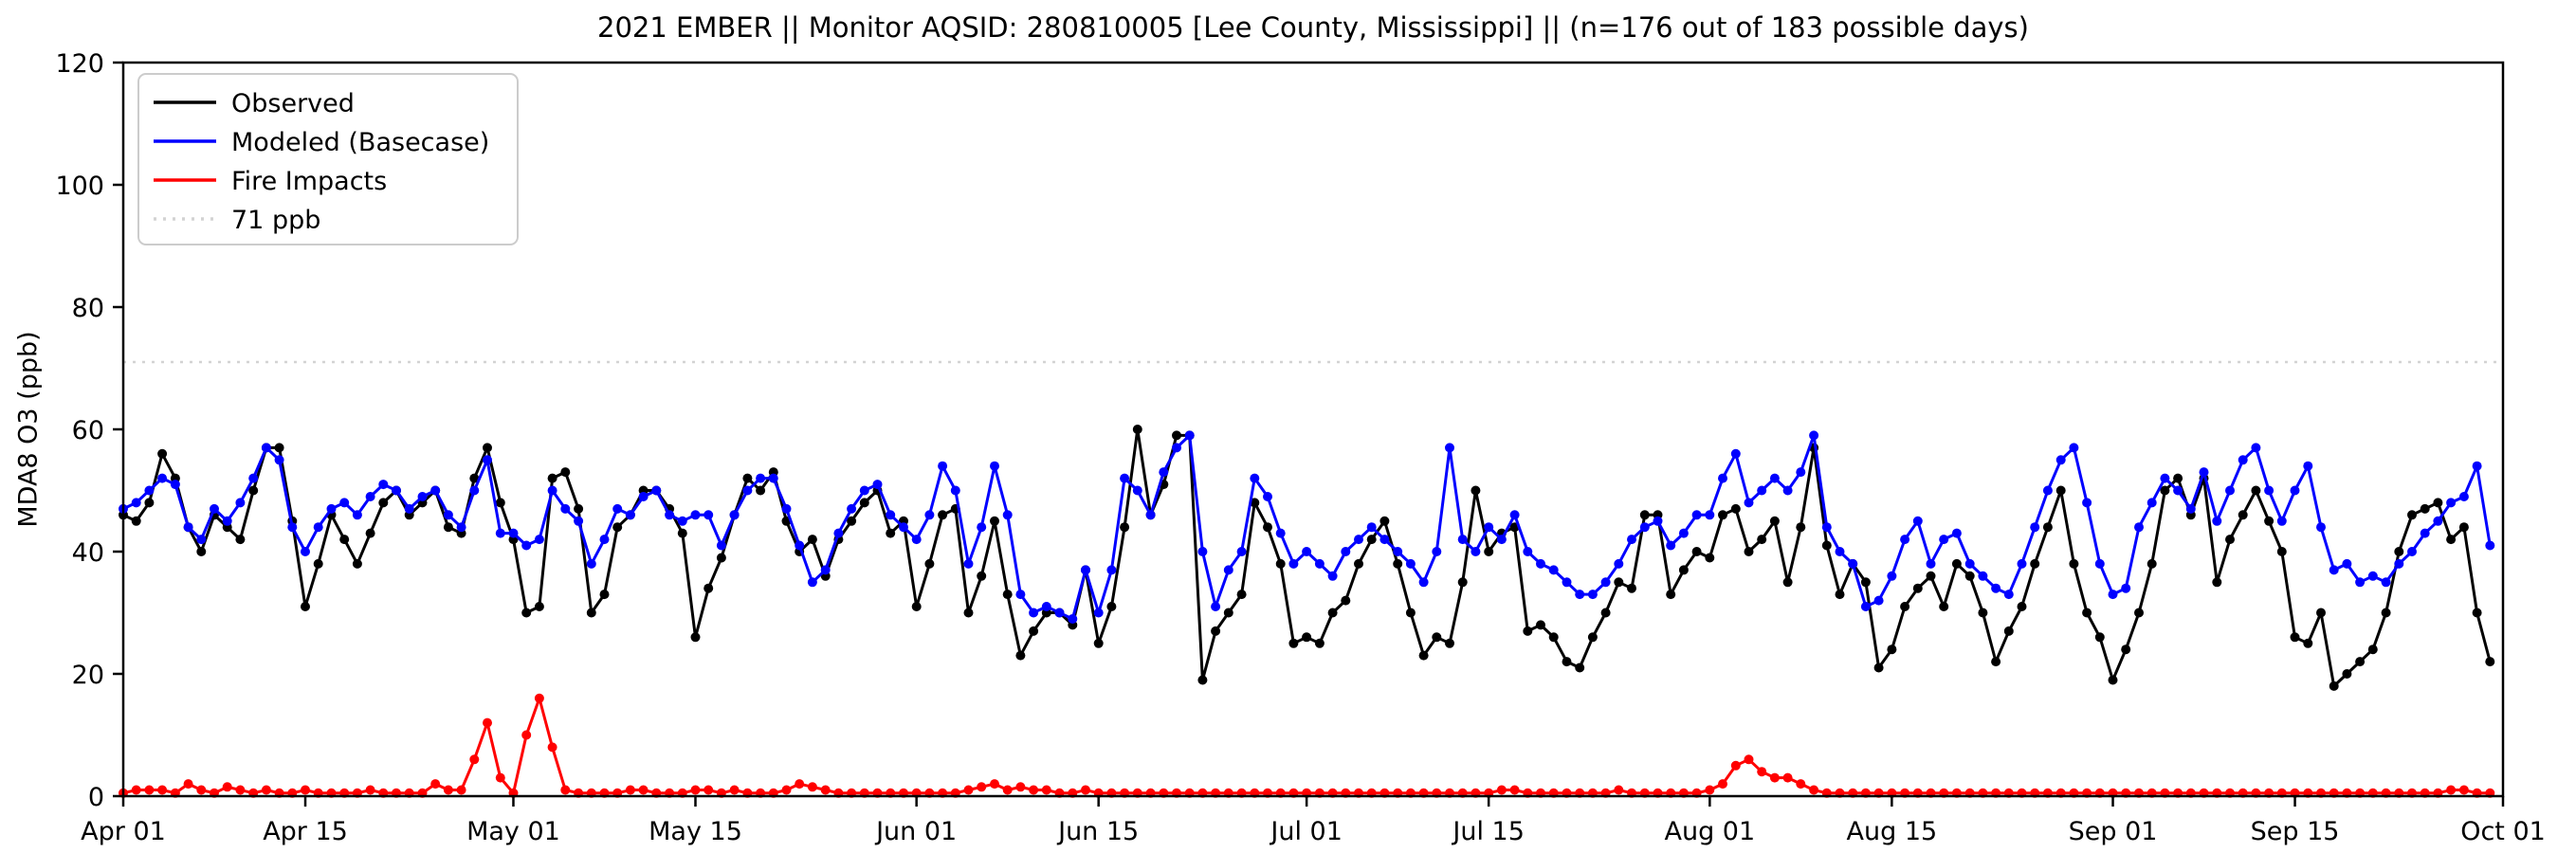 Image resolution: width=2576 pixels, height=853 pixels. What do you see at coordinates (123, 831) in the screenshot?
I see `x-tick-label: Apr 01` at bounding box center [123, 831].